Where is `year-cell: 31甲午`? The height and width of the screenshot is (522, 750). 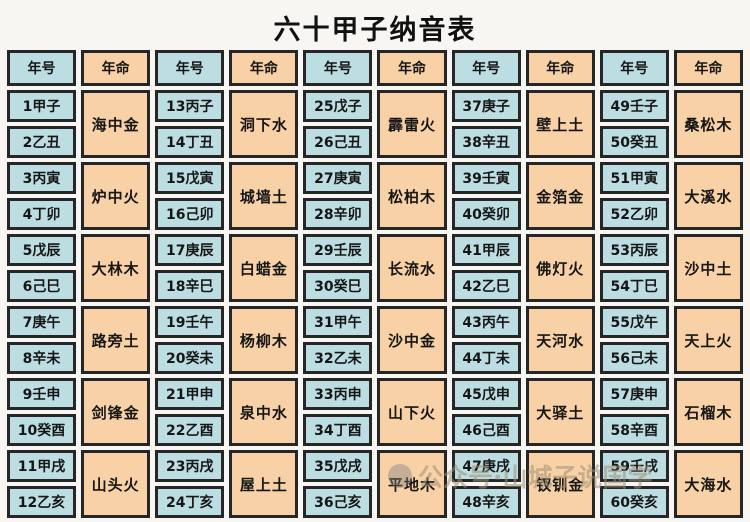 year-cell: 31甲午 is located at coordinates (338, 322).